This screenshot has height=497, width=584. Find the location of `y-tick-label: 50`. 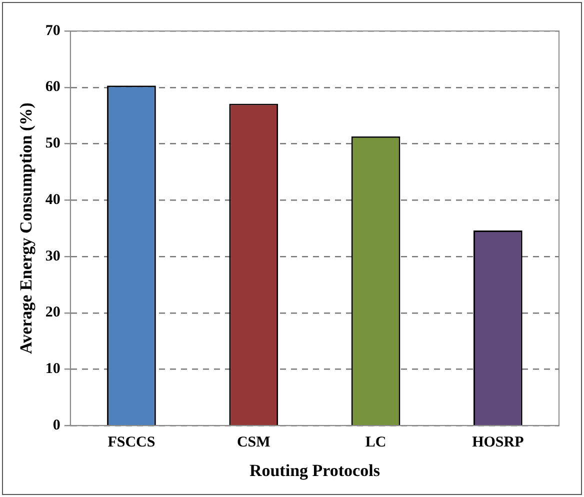

y-tick-label: 50 is located at coordinates (52, 144).